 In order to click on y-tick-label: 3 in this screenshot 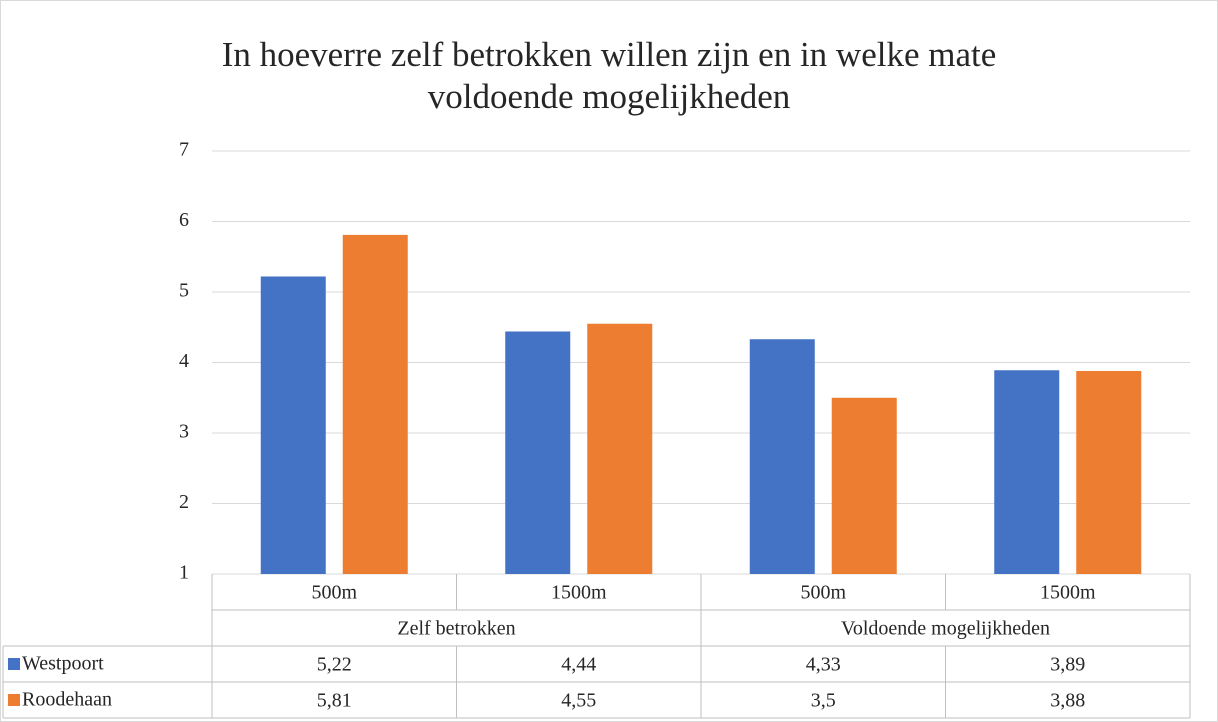, I will do `click(184, 432)`.